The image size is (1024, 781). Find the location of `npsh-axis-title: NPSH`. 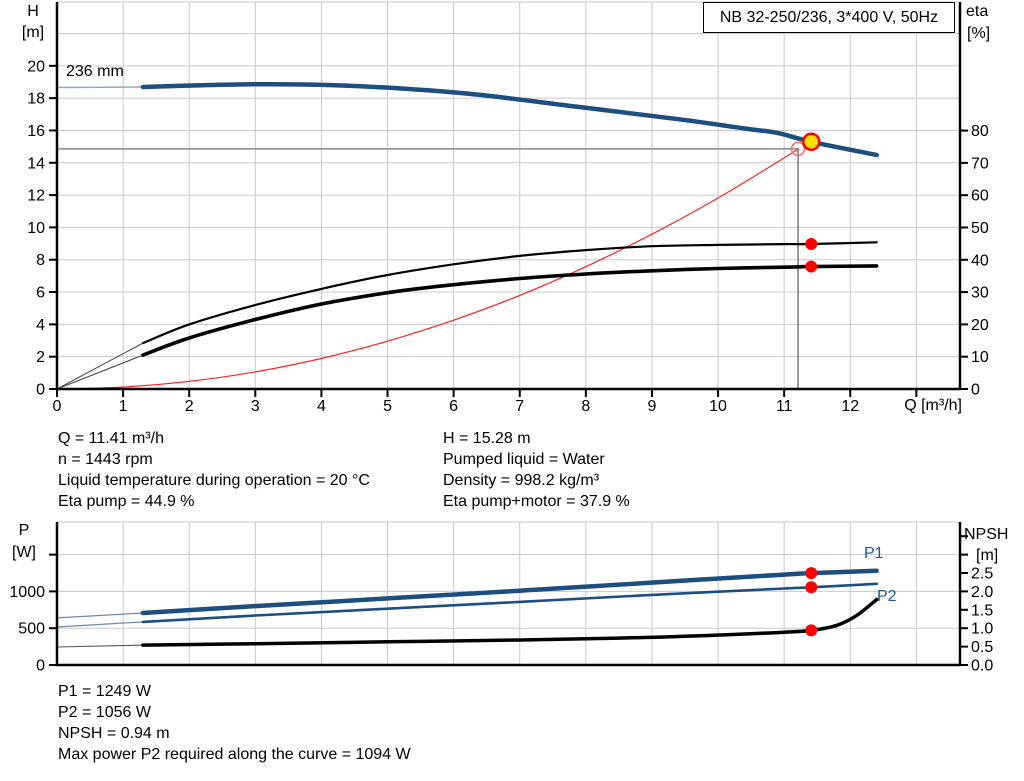

npsh-axis-title: NPSH is located at coordinates (986, 534).